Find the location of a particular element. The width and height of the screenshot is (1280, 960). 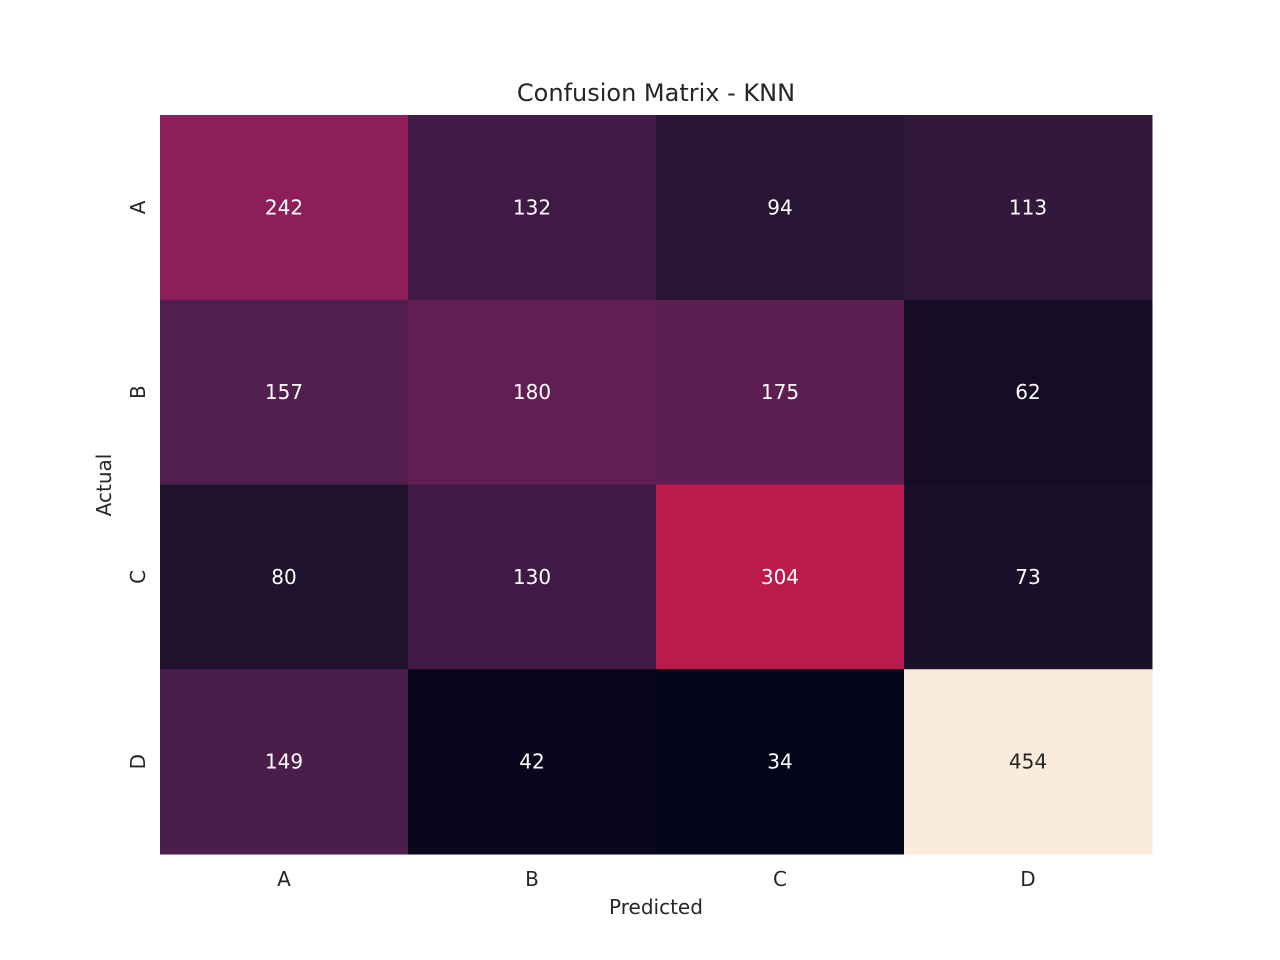

heatmap-cell-A-D is located at coordinates (1028, 208).